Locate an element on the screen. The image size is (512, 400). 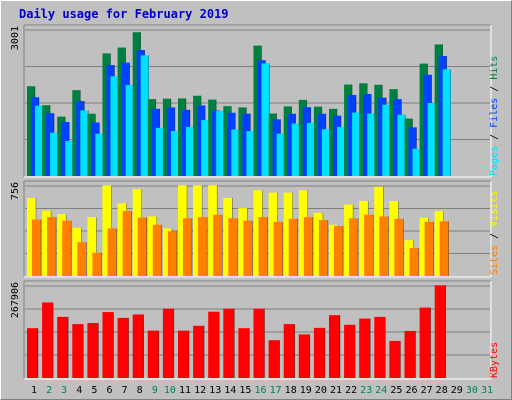
x-tick-label: 19 is located at coordinates (306, 390).